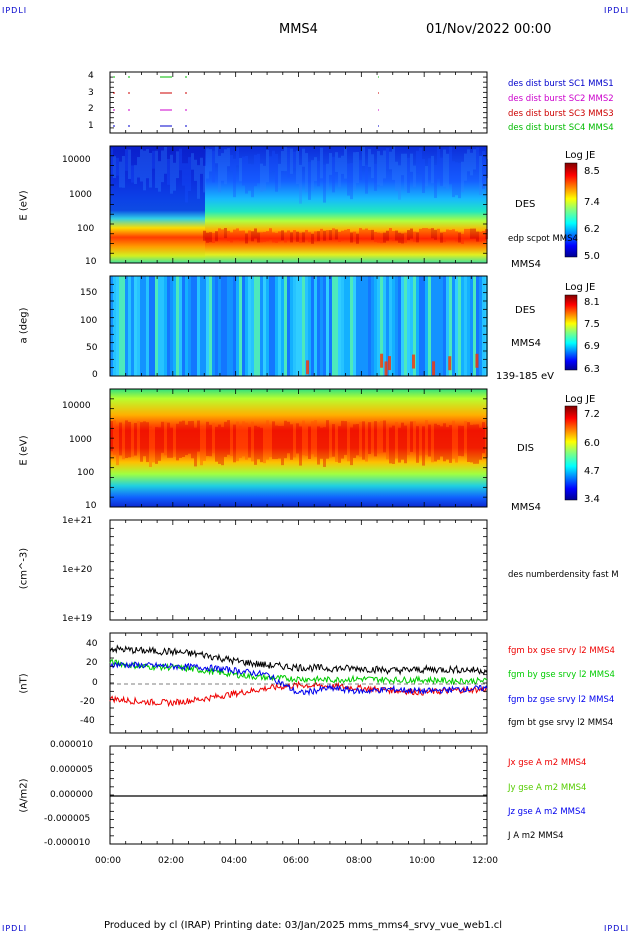 This screenshot has height=934, width=630. What do you see at coordinates (526, 343) in the screenshot?
I see `p3-side-mms4: MMS4` at bounding box center [526, 343].